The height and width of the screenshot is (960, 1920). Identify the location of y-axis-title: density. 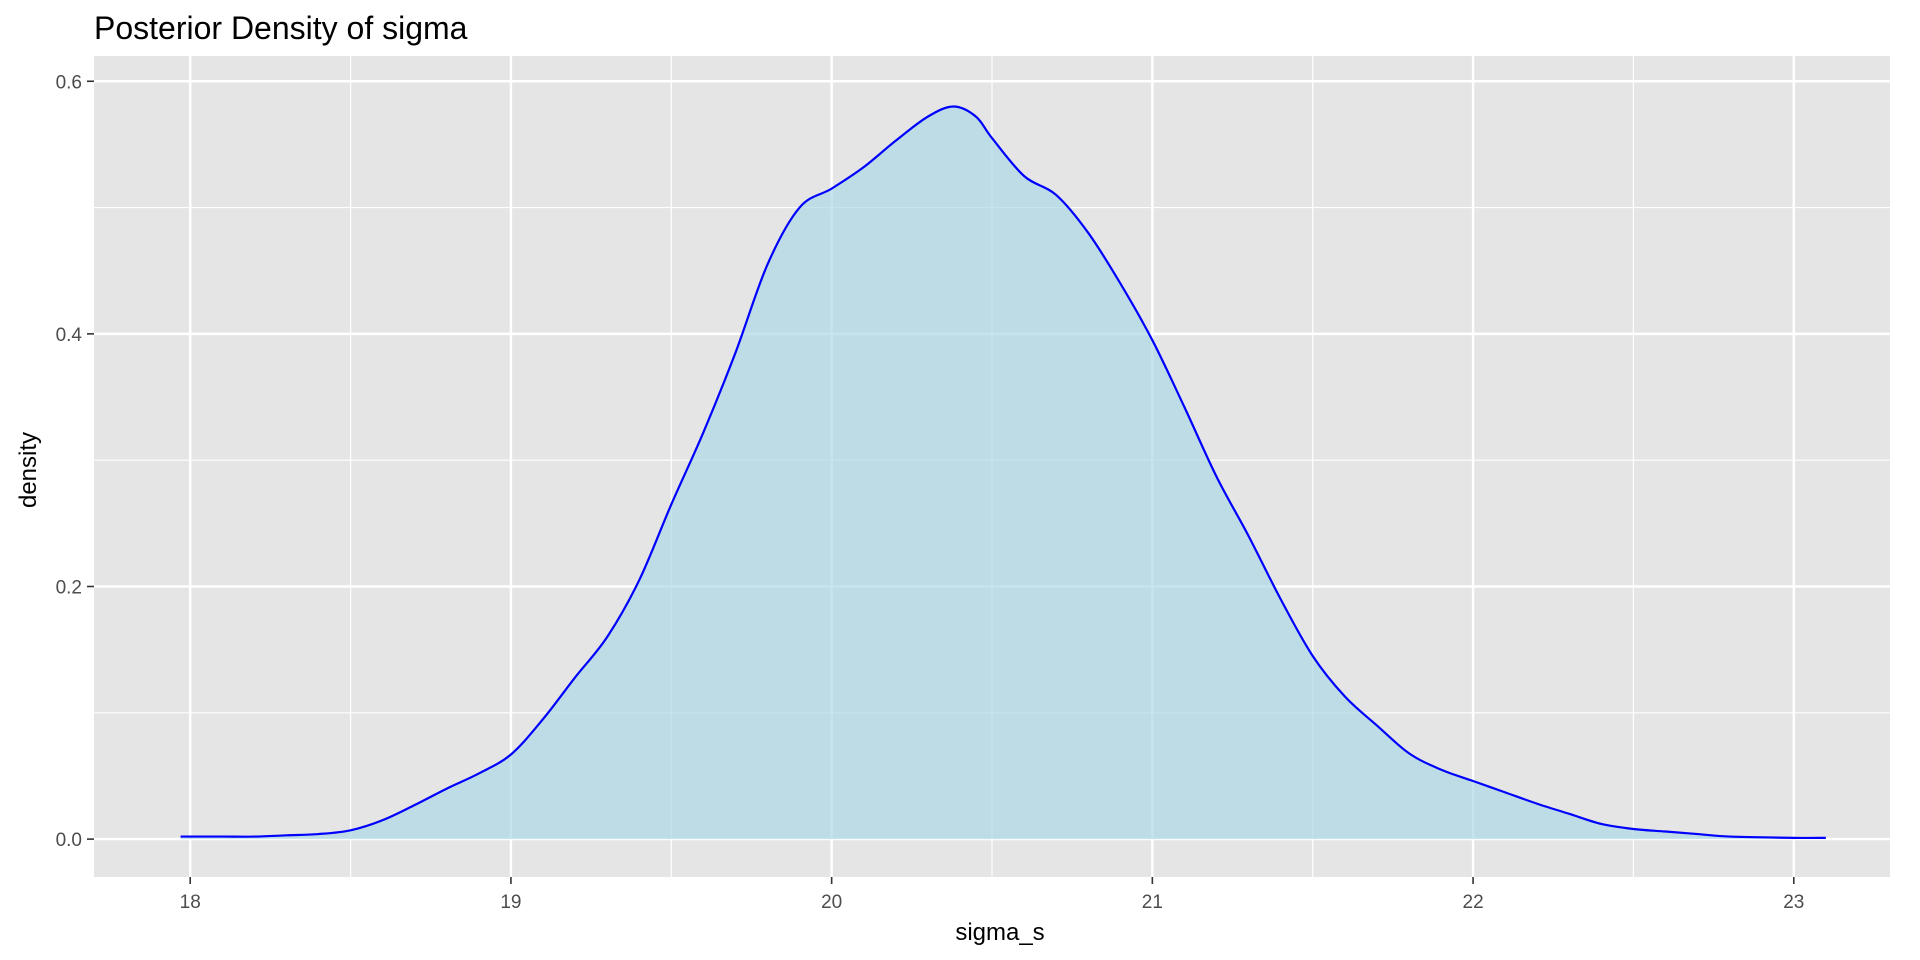
(28, 470).